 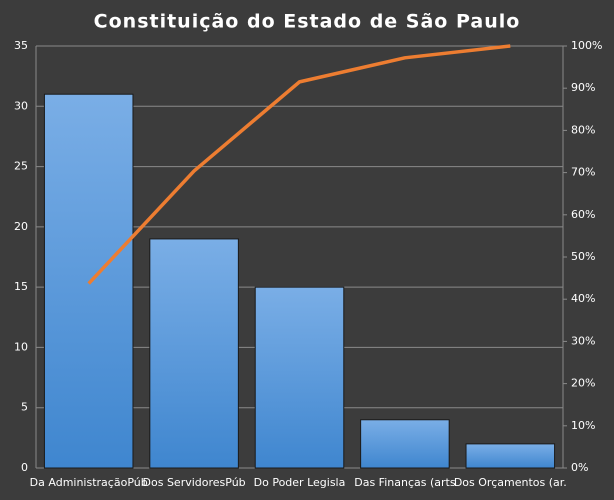 What do you see at coordinates (583, 298) in the screenshot?
I see `y2-tick-label: 40%` at bounding box center [583, 298].